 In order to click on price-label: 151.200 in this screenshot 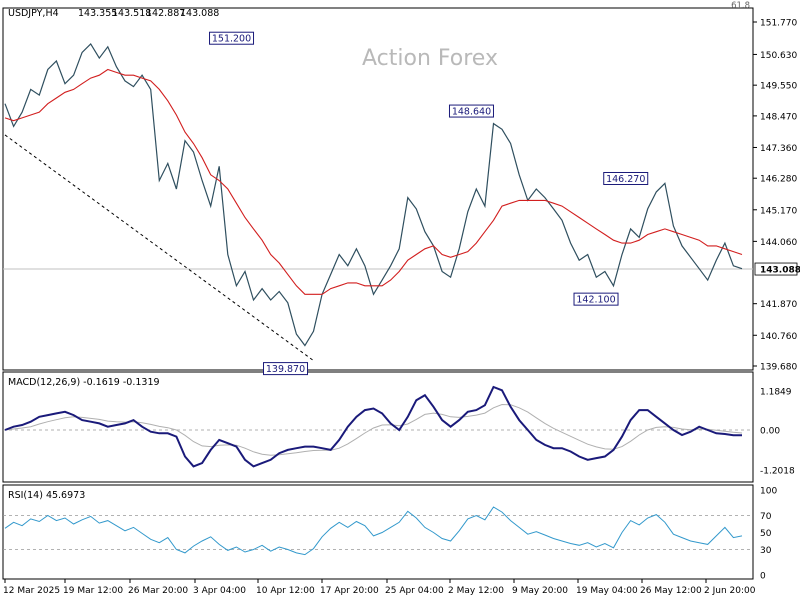, I will do `click(231, 39)`.